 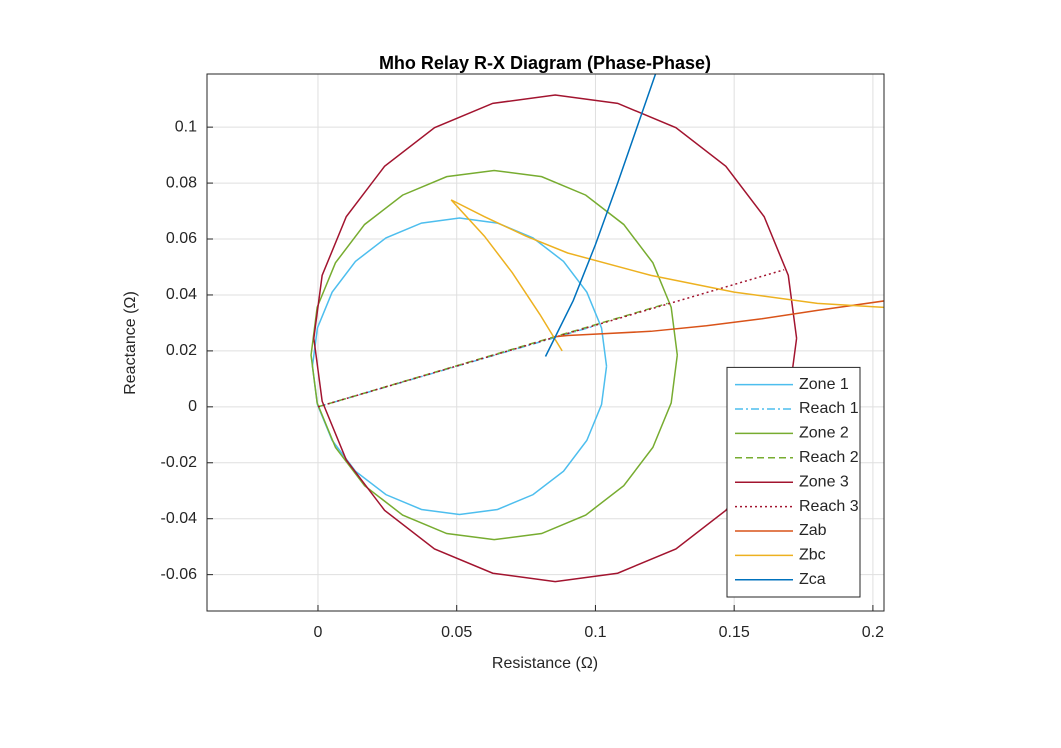 What do you see at coordinates (545, 63) in the screenshot?
I see `chart-title: Mho Relay R-X Diagram (Phase-Phase)` at bounding box center [545, 63].